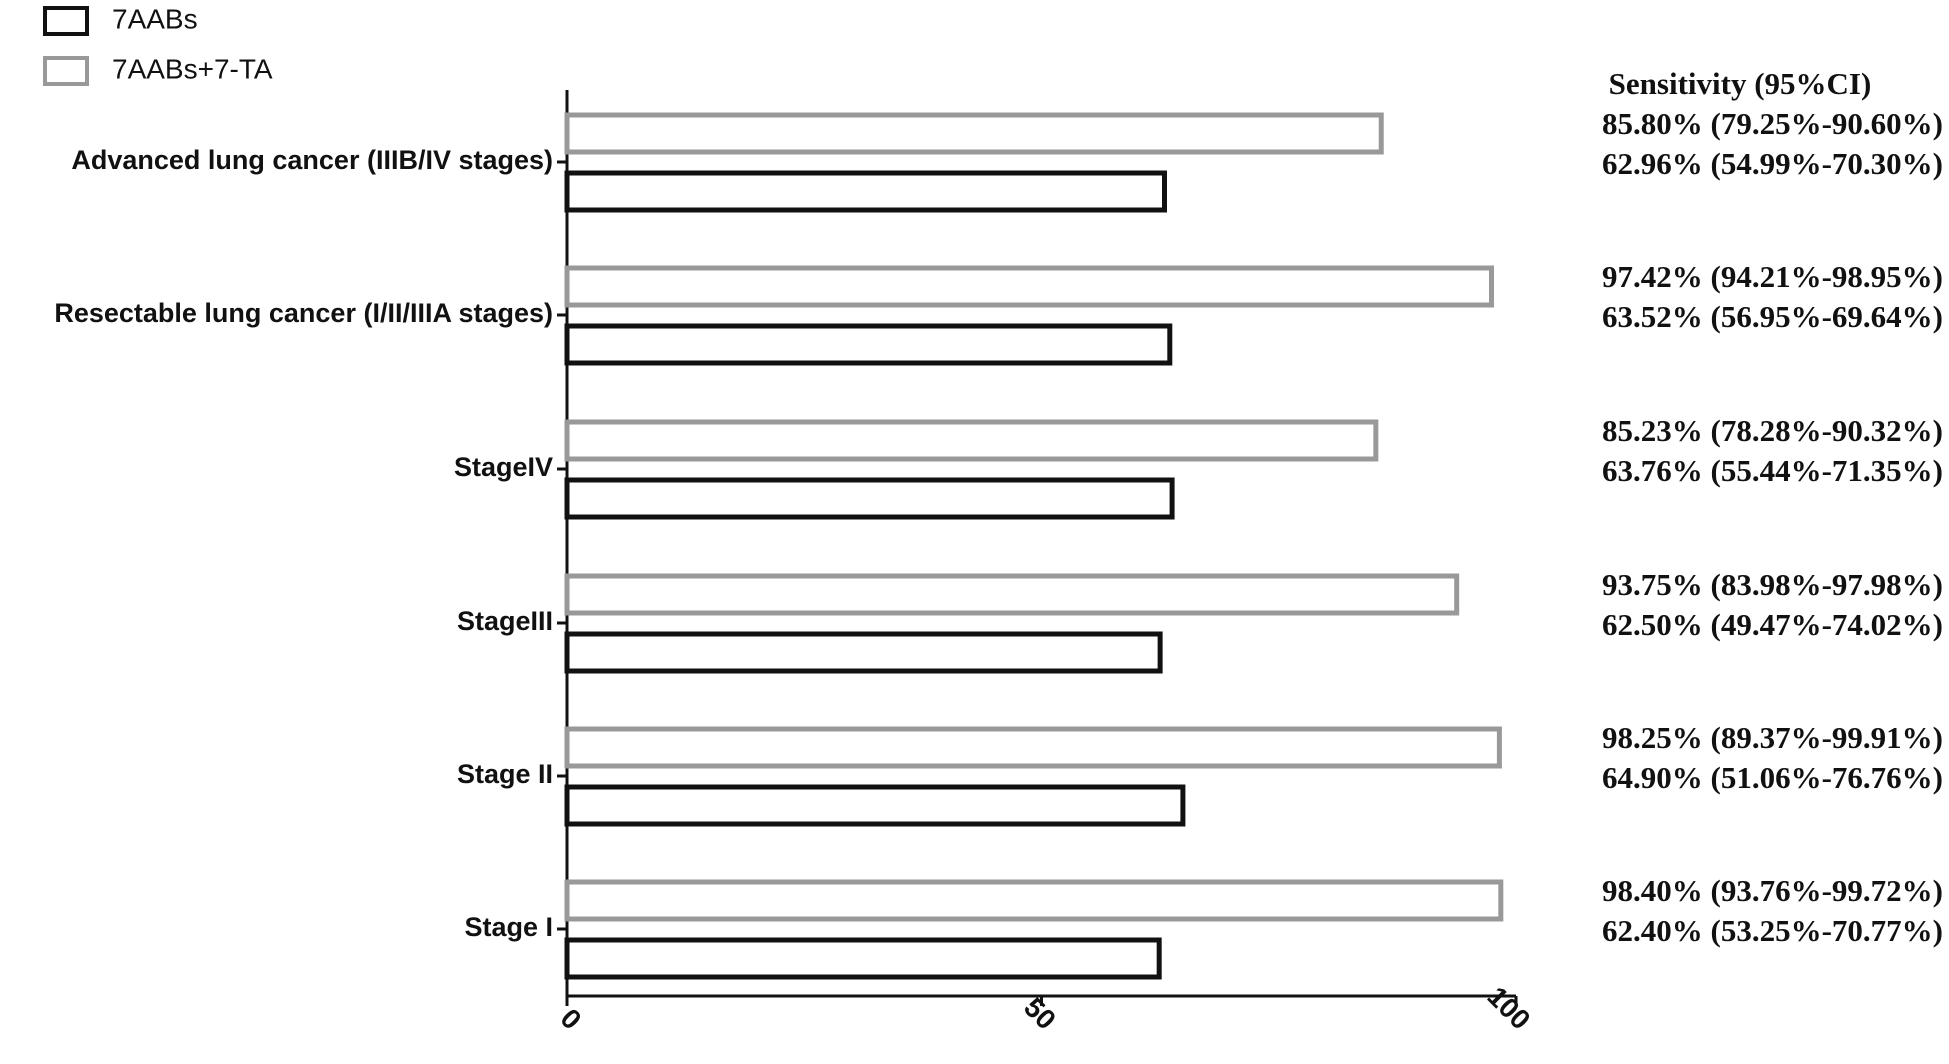  Describe the element at coordinates (1772, 316) in the screenshot. I see `value-label: 63.52% (56.95%-69.64%)` at that location.